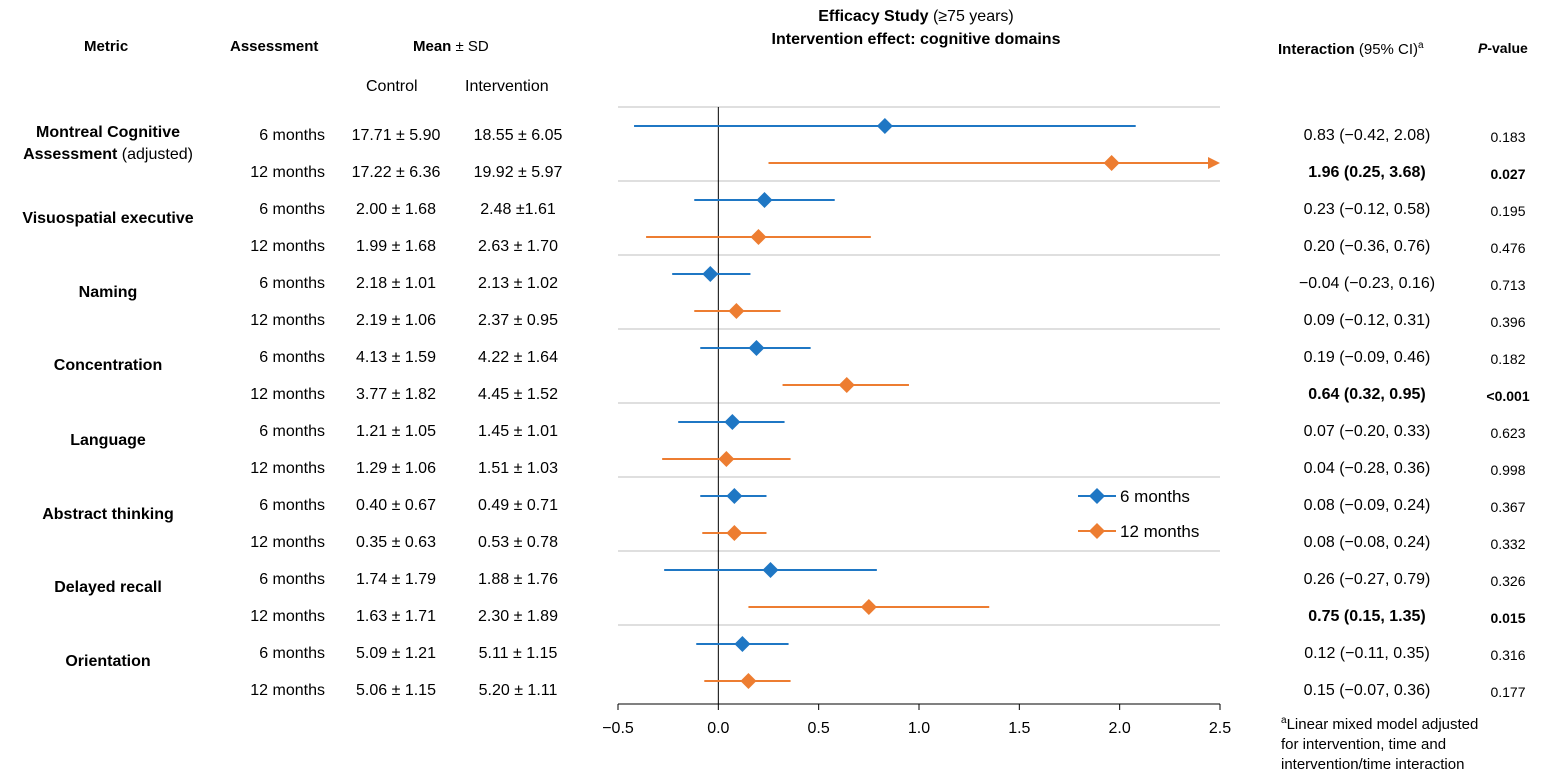  What do you see at coordinates (1508, 544) in the screenshot?
I see `pvalue-cell: 0.332` at bounding box center [1508, 544].